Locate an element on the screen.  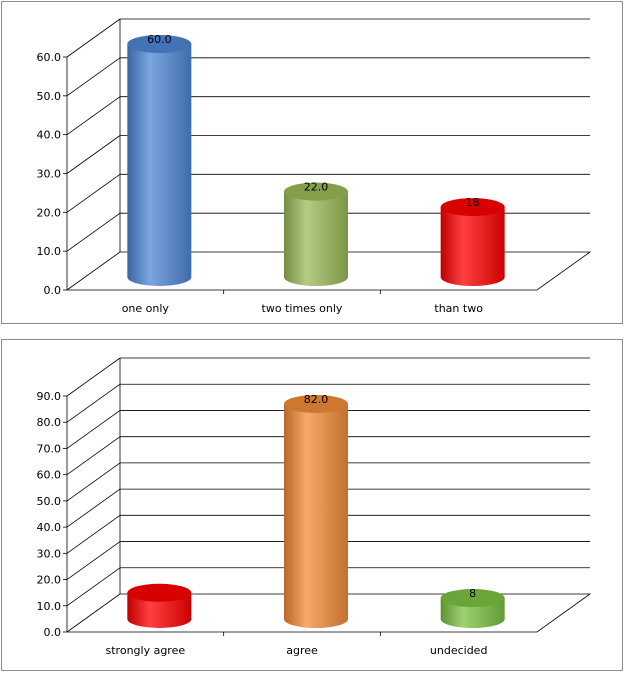
x-category-label: two times only is located at coordinates (302, 308).